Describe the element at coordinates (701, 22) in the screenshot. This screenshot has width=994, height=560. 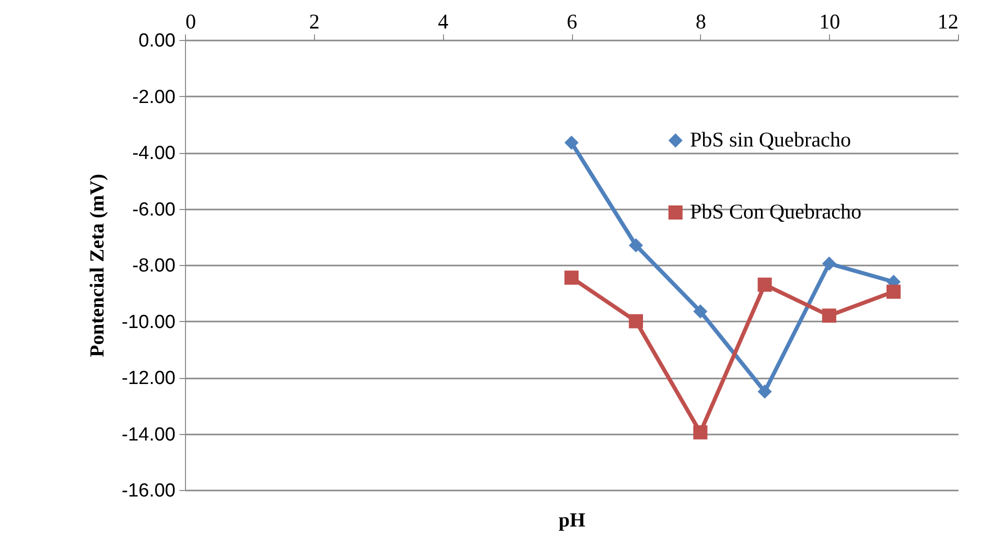
I see `x-tick-label: 8` at that location.